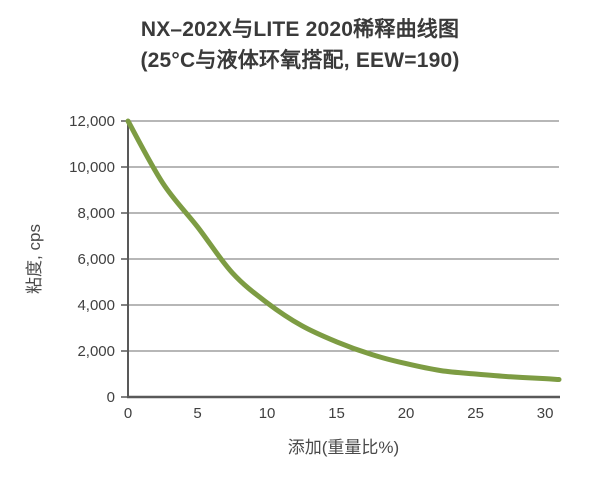  Describe the element at coordinates (336, 413) in the screenshot. I see `x-tick-label: 15` at that location.